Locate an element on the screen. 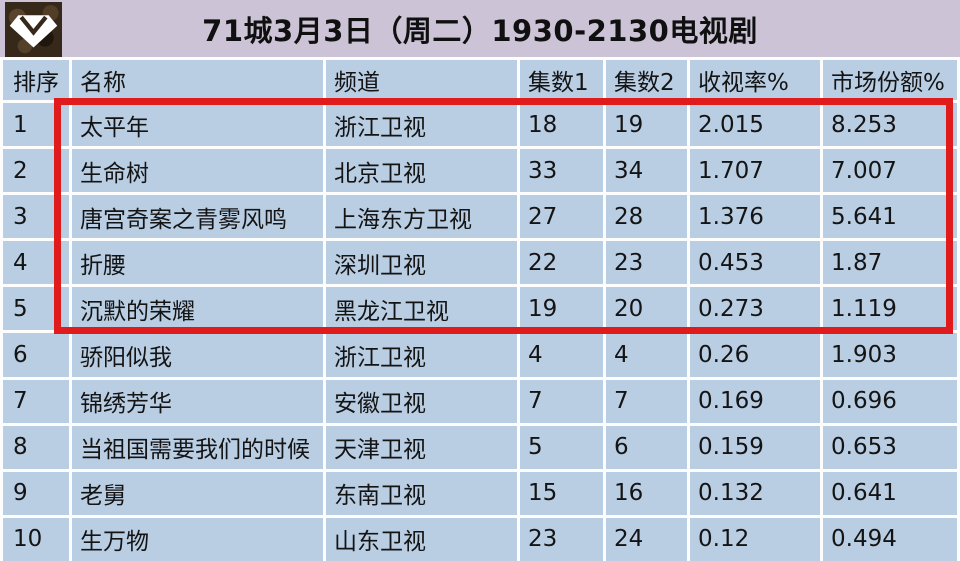  cell-name: 唐宫奇案之青雾风鸣 is located at coordinates (197, 217).